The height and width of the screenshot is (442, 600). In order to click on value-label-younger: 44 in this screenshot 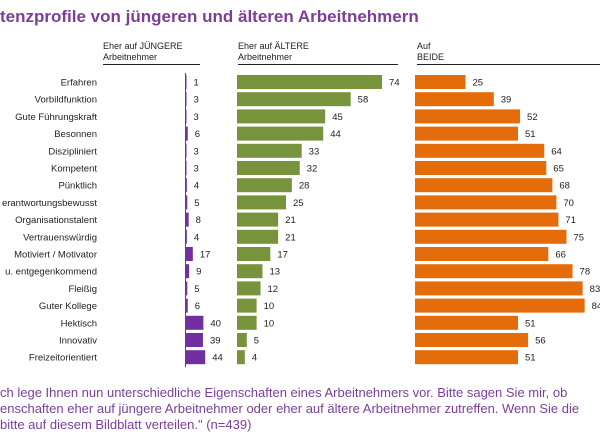, I will do `click(217, 358)`.